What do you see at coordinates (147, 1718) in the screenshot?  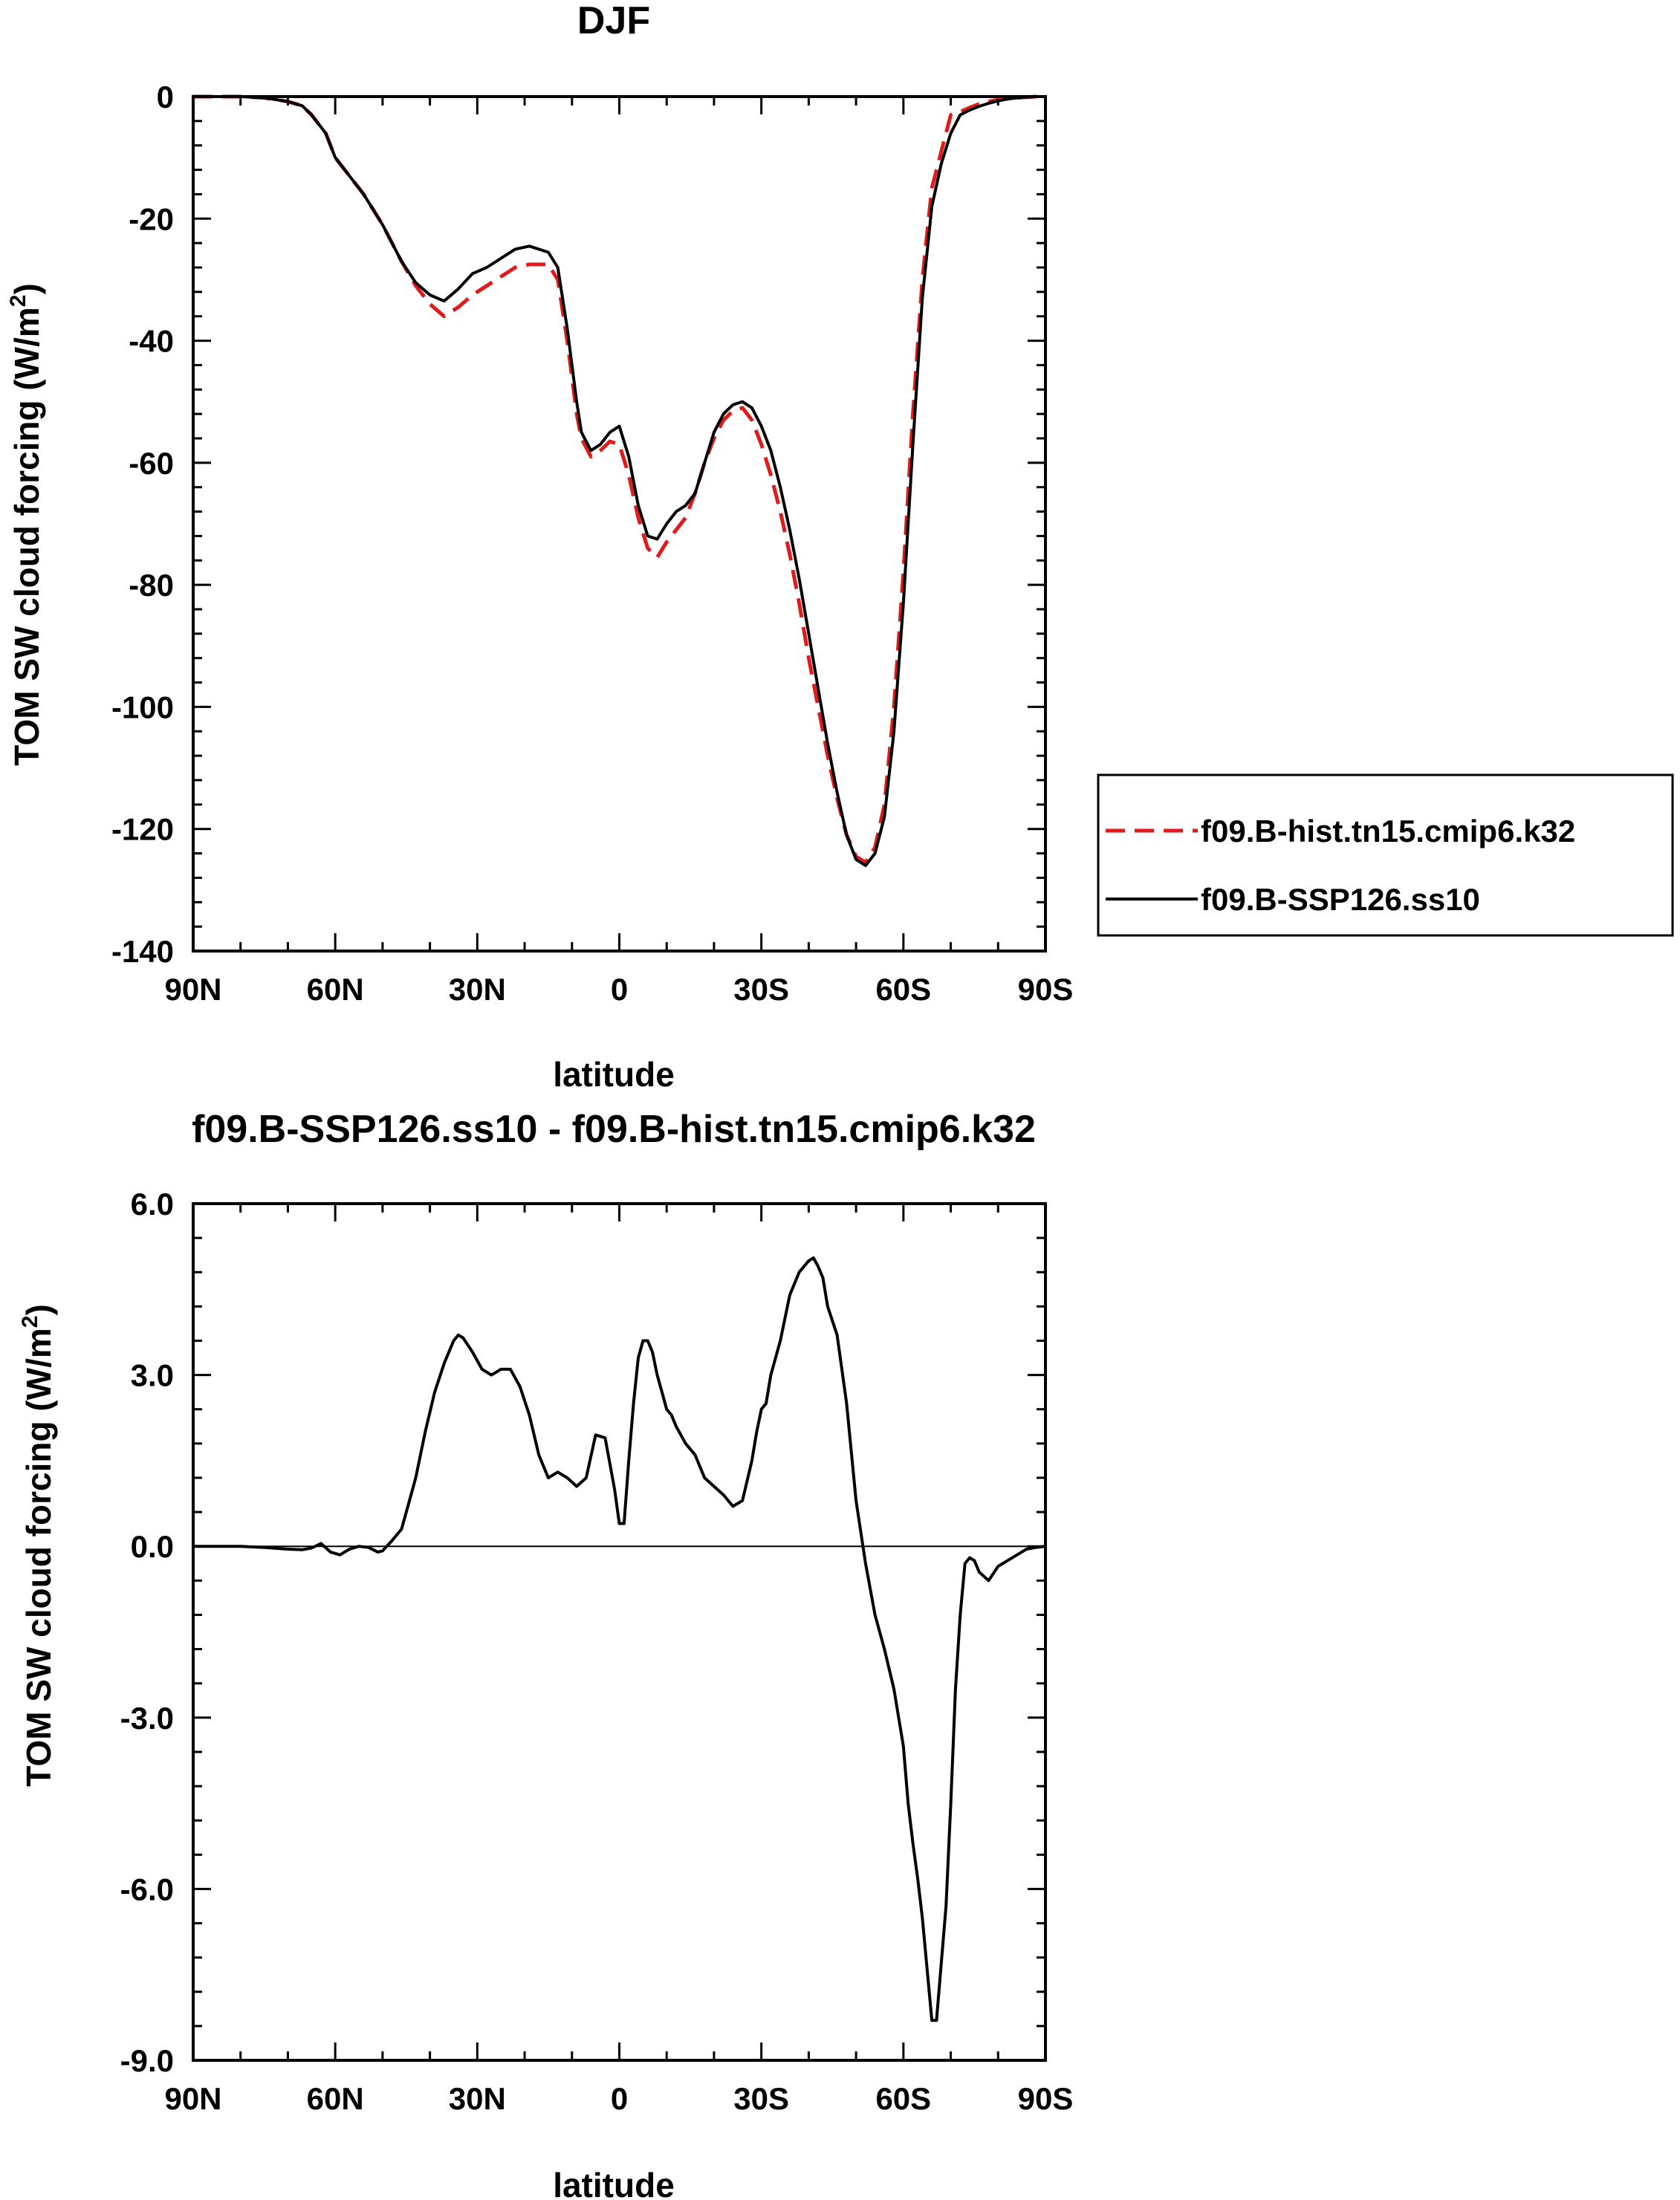 I see `y-tick-label: -3.0` at bounding box center [147, 1718].